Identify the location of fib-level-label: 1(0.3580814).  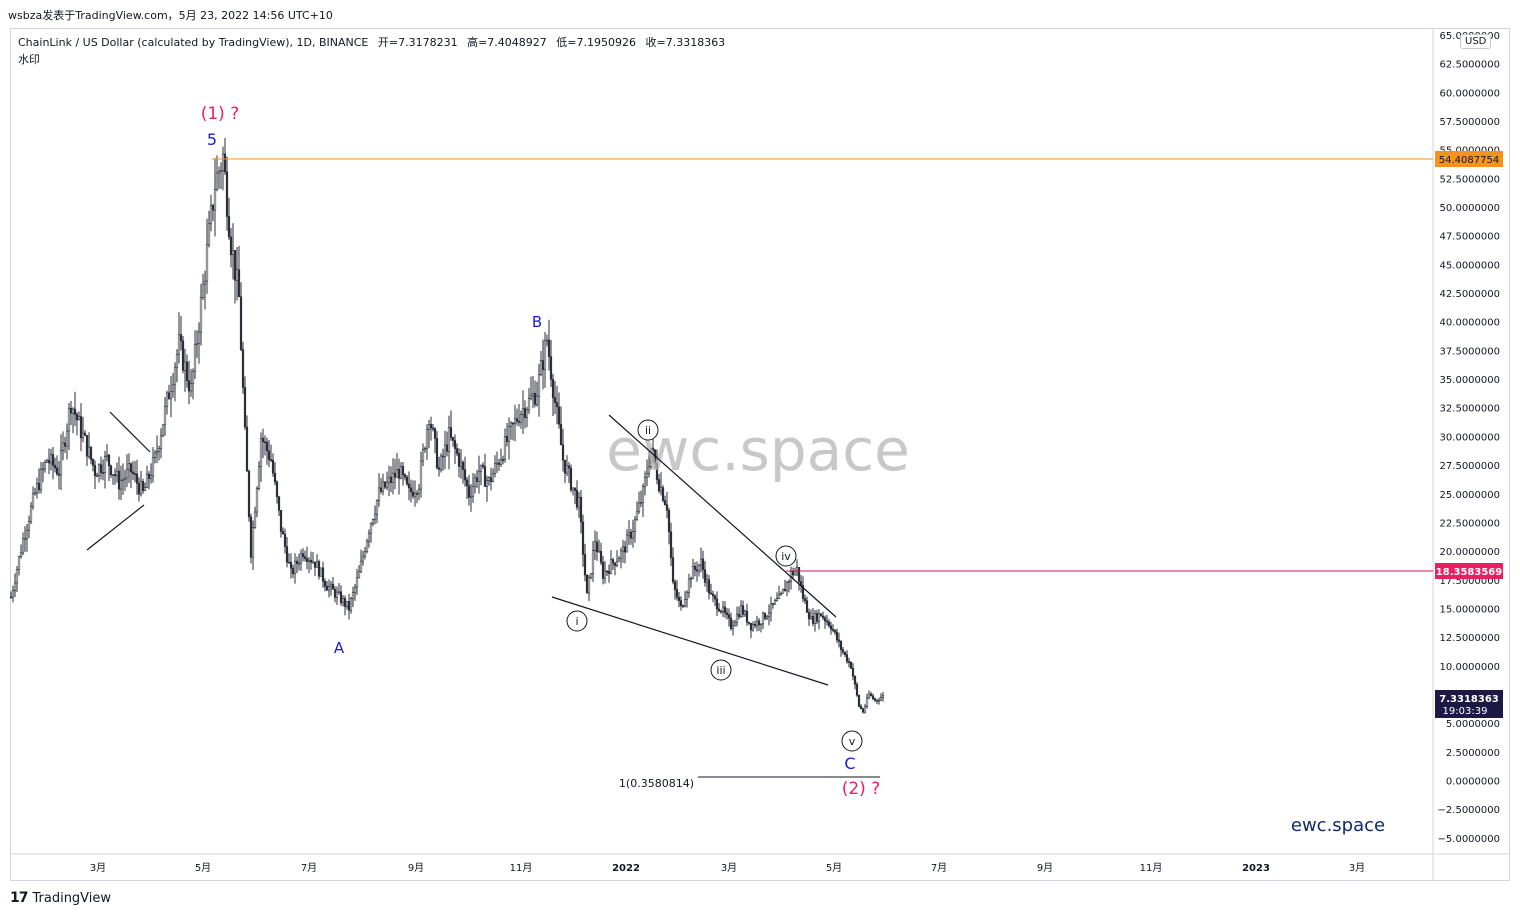
(656, 783).